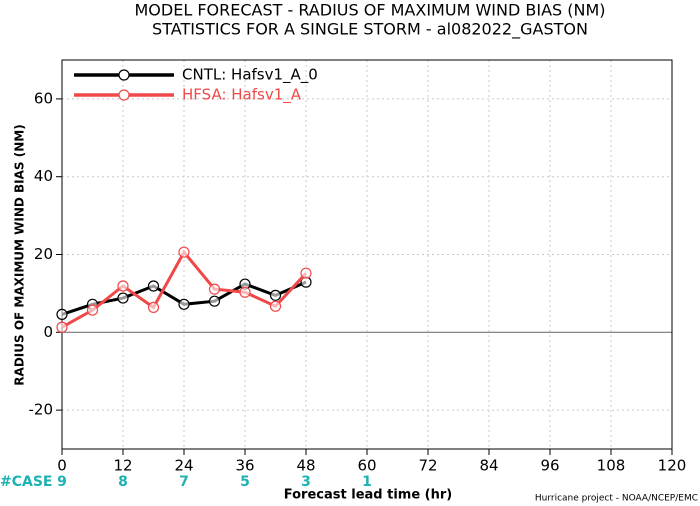 The image size is (700, 506). I want to click on case-label: #CASE, so click(26, 482).